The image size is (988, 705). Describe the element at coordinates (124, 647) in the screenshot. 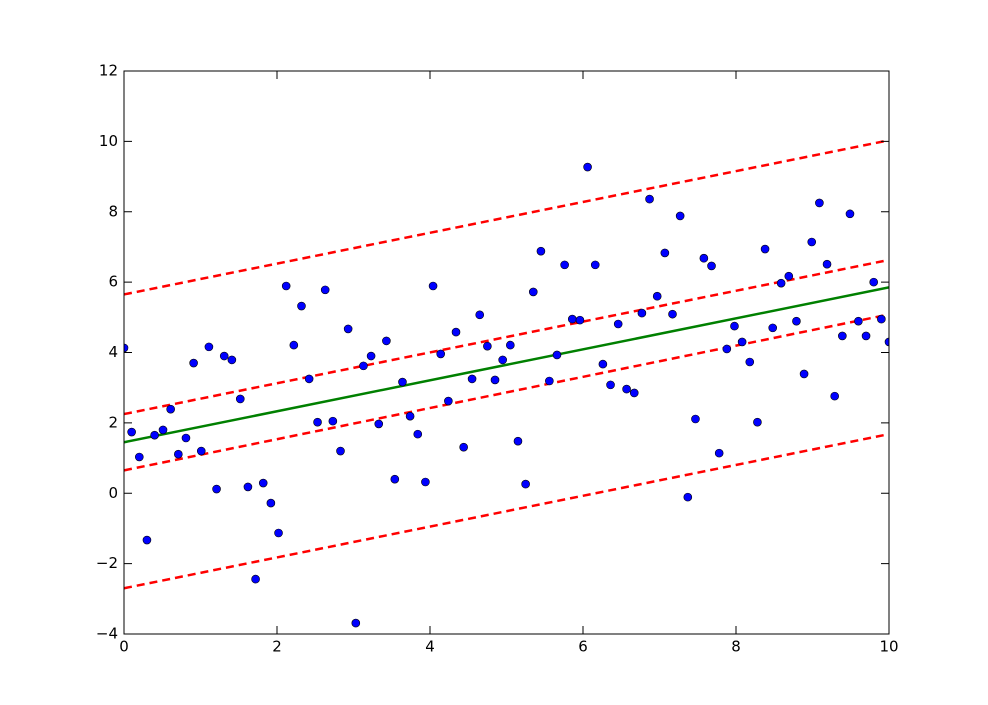

I see `x-tick-label: 0` at that location.